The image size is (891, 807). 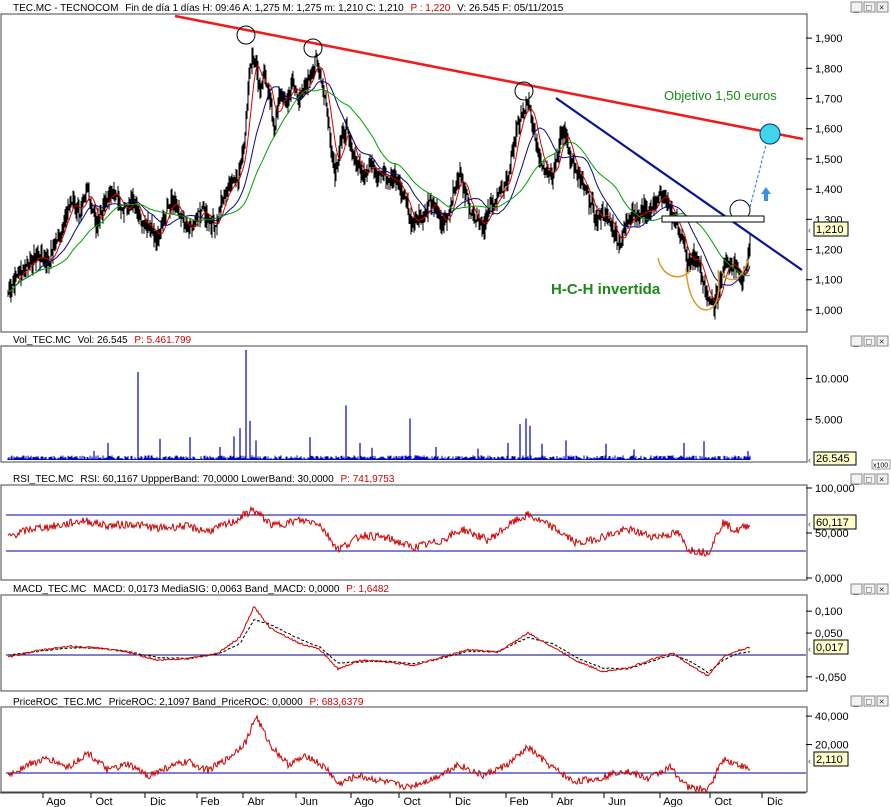 I want to click on pattern-label: H-C-H invertida, so click(x=606, y=289).